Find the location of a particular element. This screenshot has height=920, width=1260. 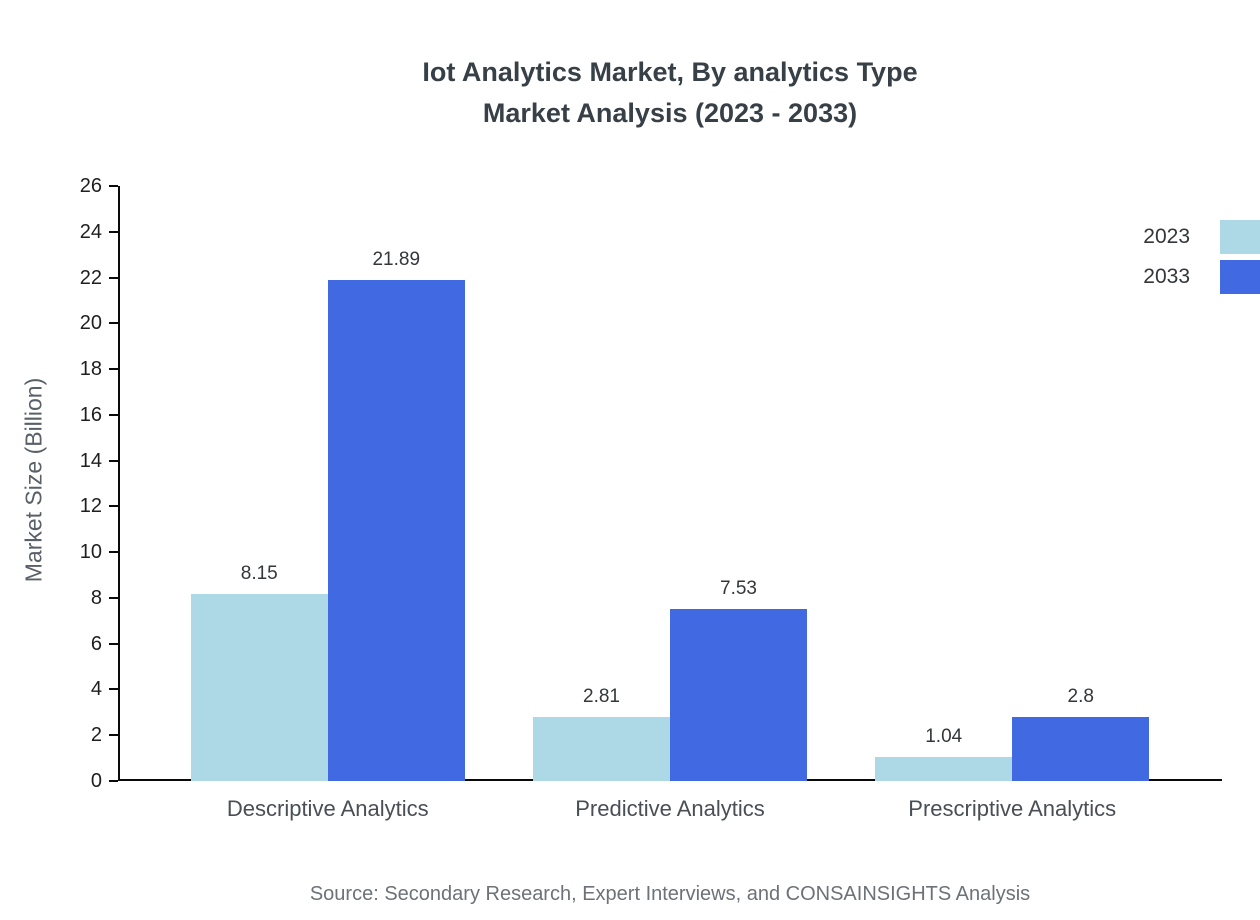

legend-label-2023: 2023 is located at coordinates (1166, 236).